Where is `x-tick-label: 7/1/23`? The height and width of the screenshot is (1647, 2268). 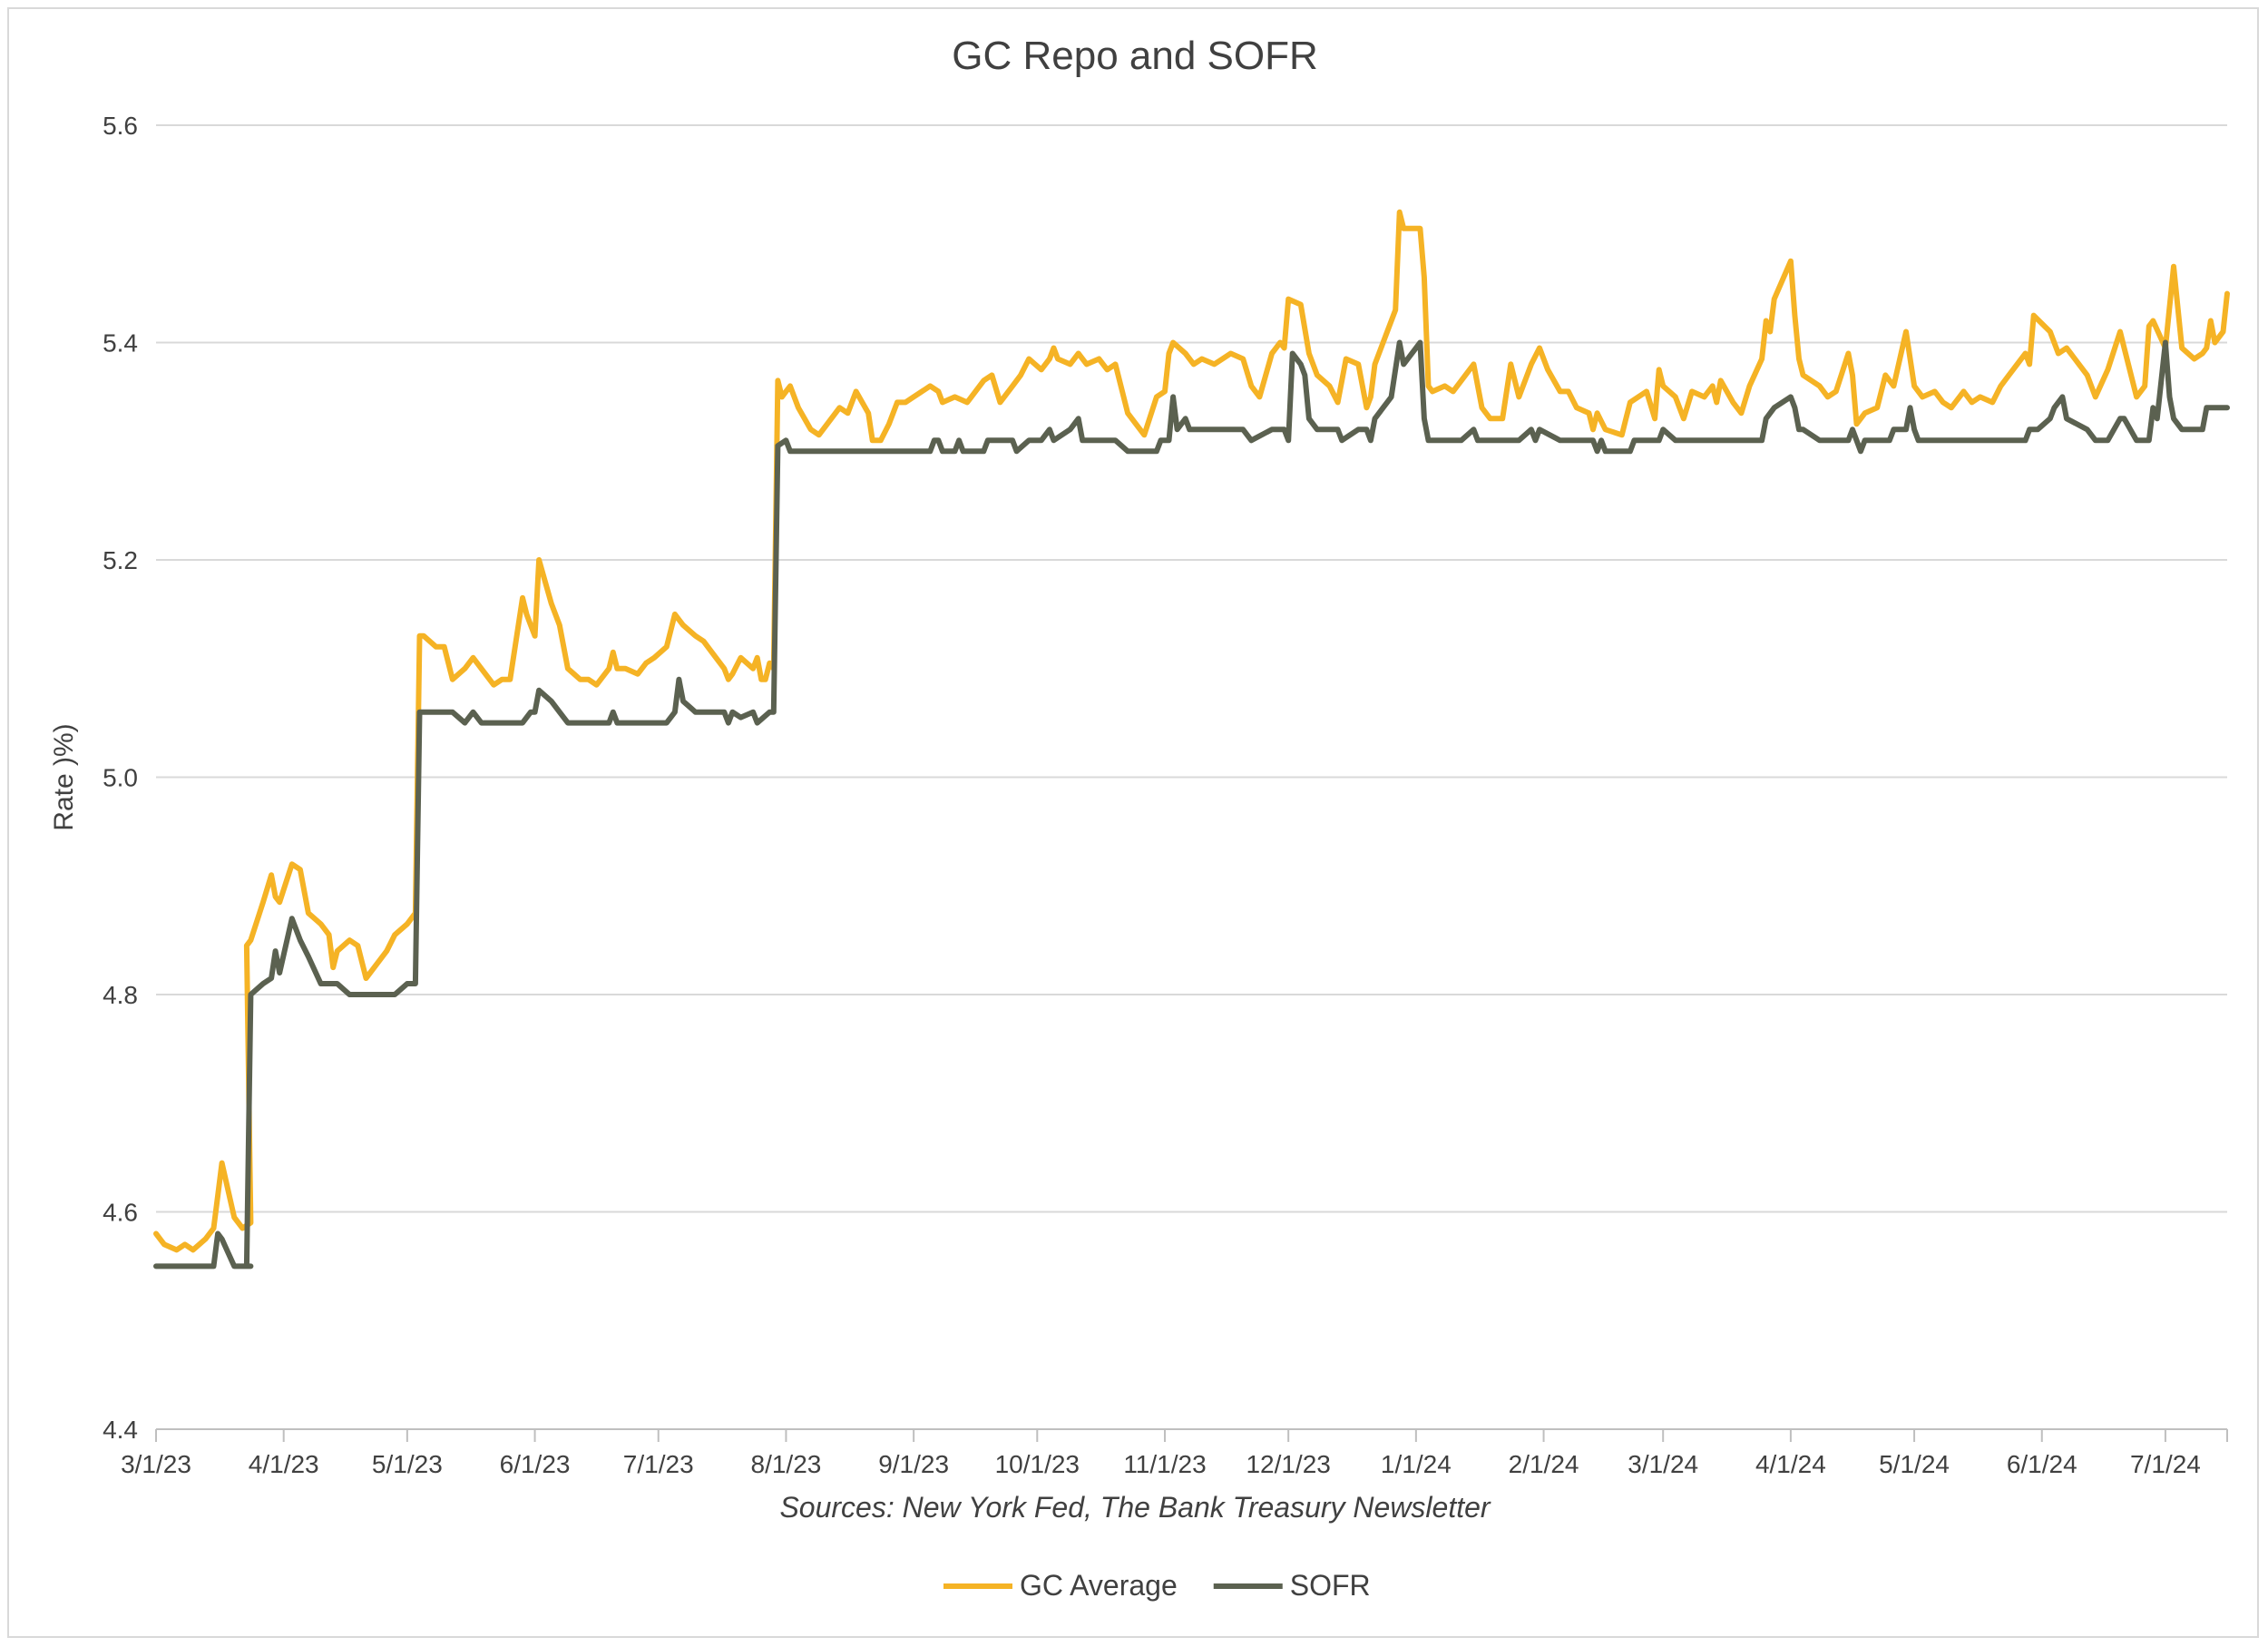 x-tick-label: 7/1/23 is located at coordinates (659, 1464).